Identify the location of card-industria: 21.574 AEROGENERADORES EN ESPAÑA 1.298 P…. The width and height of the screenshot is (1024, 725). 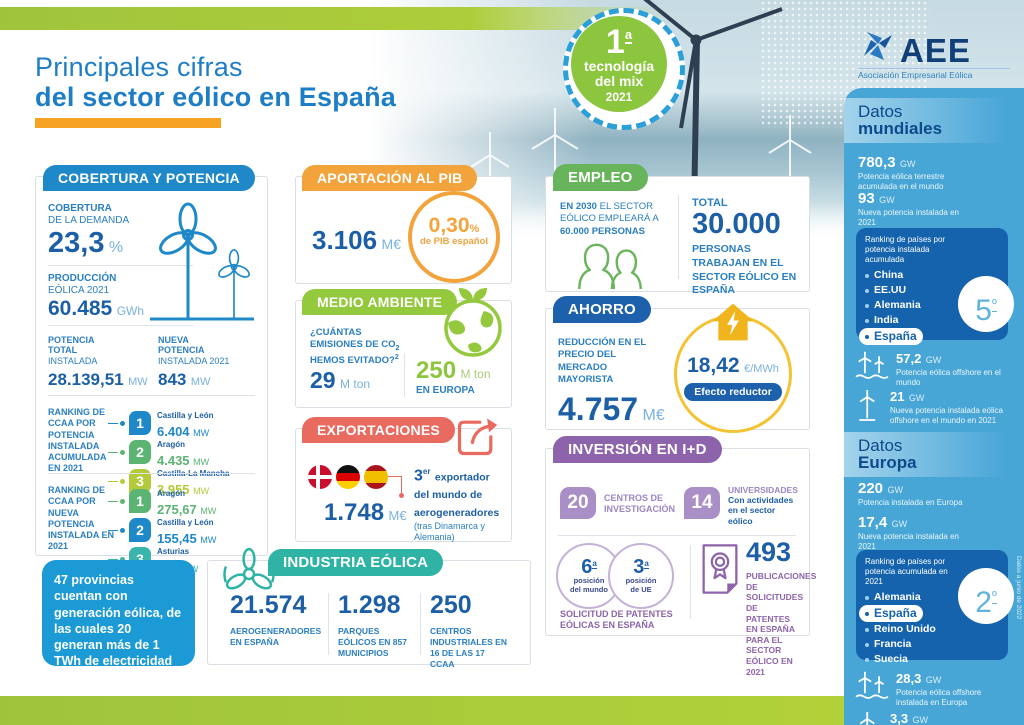
(369, 608).